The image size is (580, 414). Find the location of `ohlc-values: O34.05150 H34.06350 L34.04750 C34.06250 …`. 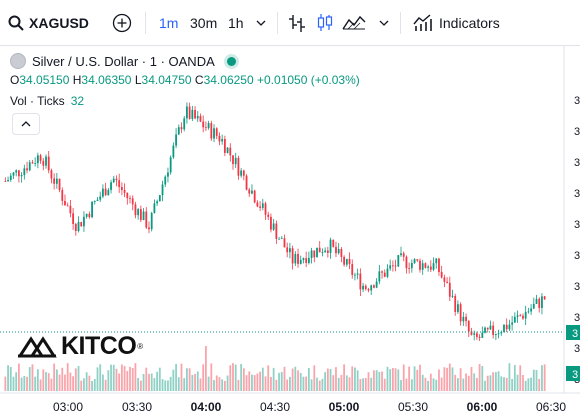

ohlc-values: O34.05150 H34.06350 L34.04750 C34.06250 … is located at coordinates (185, 80).